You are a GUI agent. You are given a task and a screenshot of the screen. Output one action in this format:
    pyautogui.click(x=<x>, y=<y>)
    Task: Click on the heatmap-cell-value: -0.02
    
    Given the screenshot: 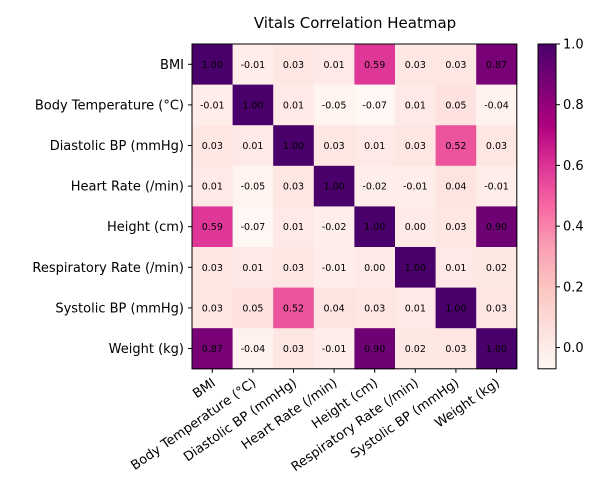 What is the action you would take?
    pyautogui.click(x=334, y=227)
    